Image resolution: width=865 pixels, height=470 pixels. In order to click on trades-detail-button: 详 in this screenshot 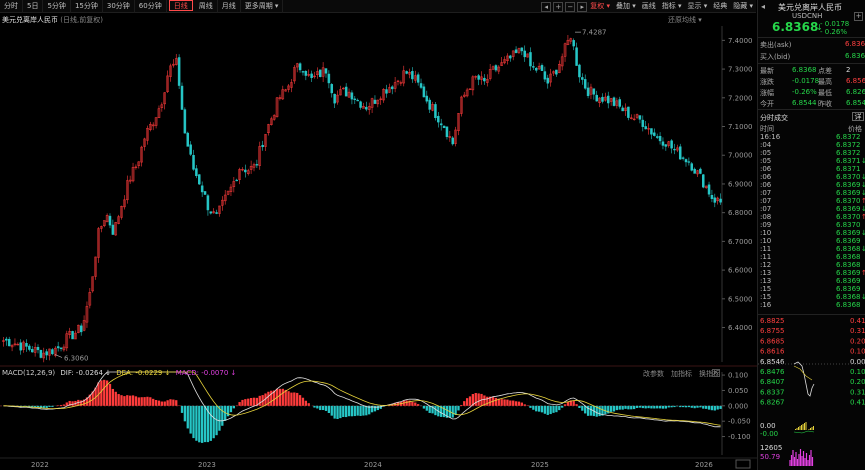, I will do `click(858, 116)`.